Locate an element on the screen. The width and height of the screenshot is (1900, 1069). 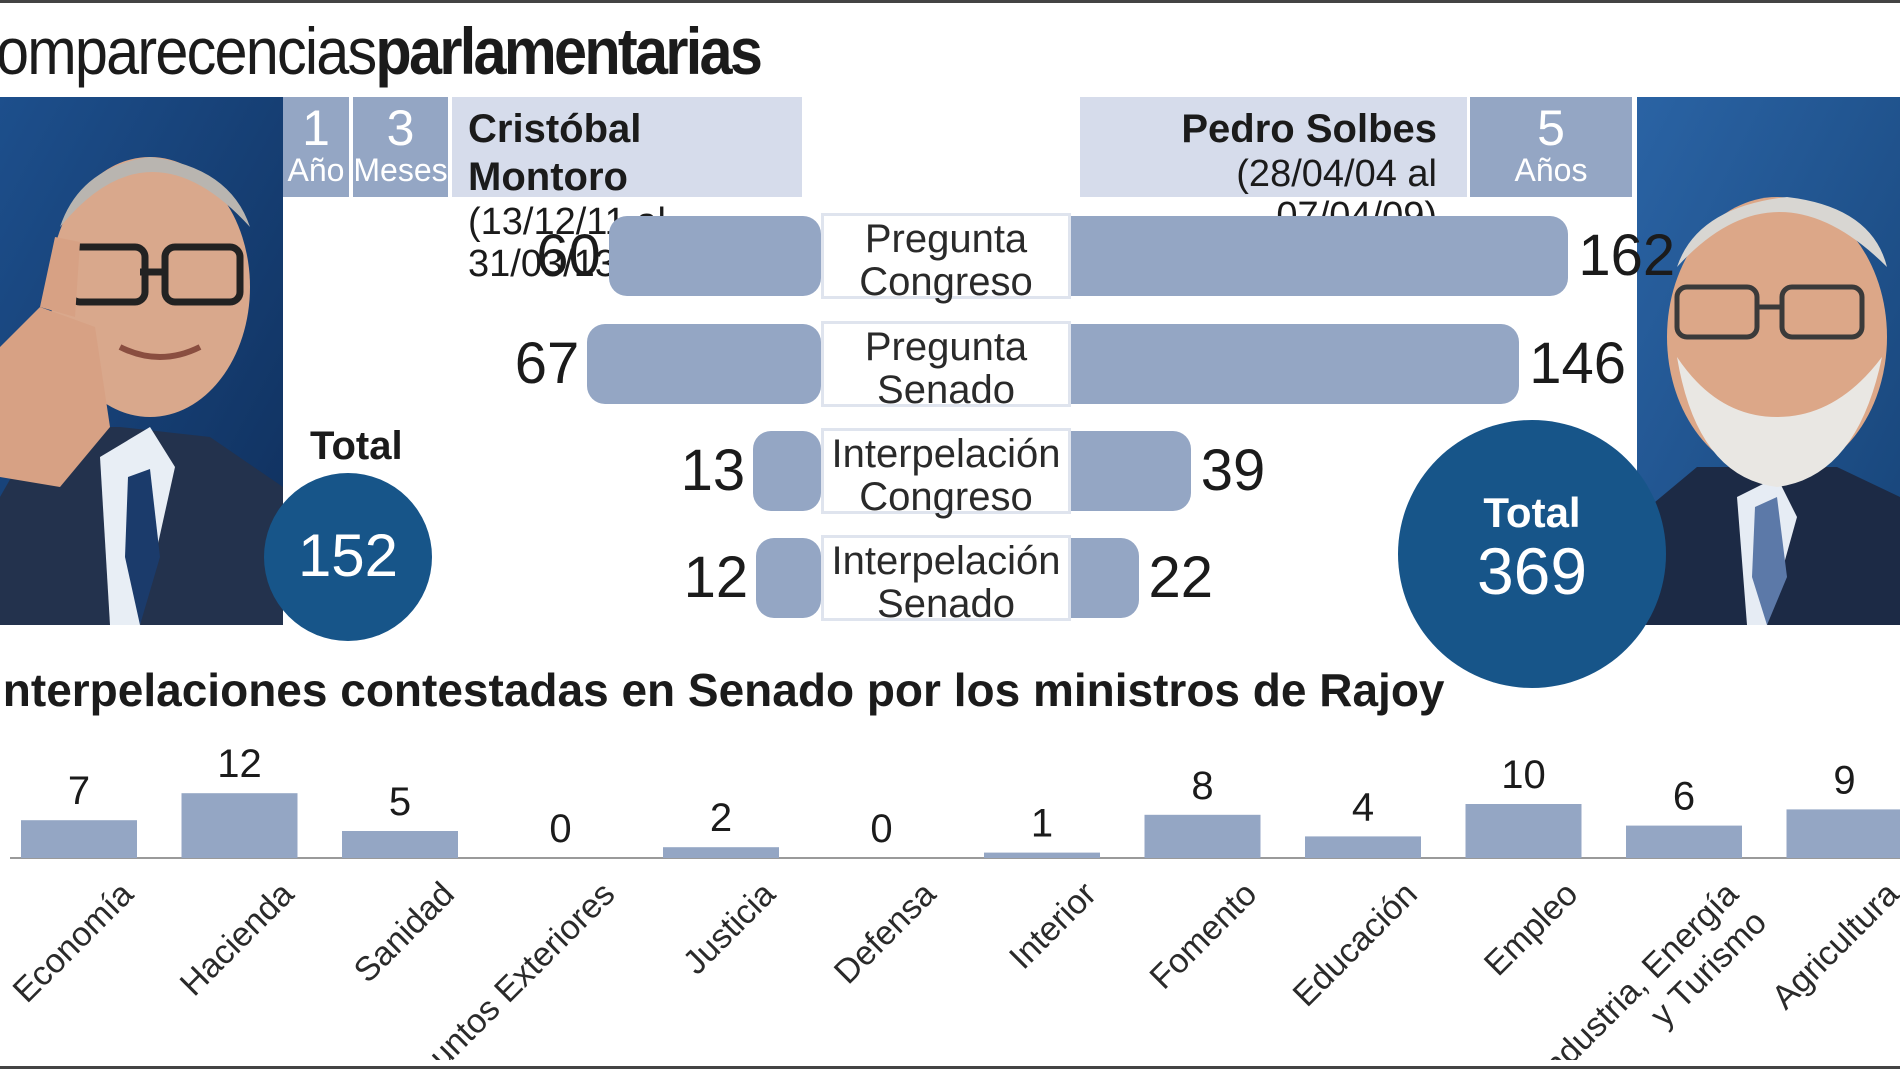
ministry-value-label: 2 is located at coordinates (721, 818).